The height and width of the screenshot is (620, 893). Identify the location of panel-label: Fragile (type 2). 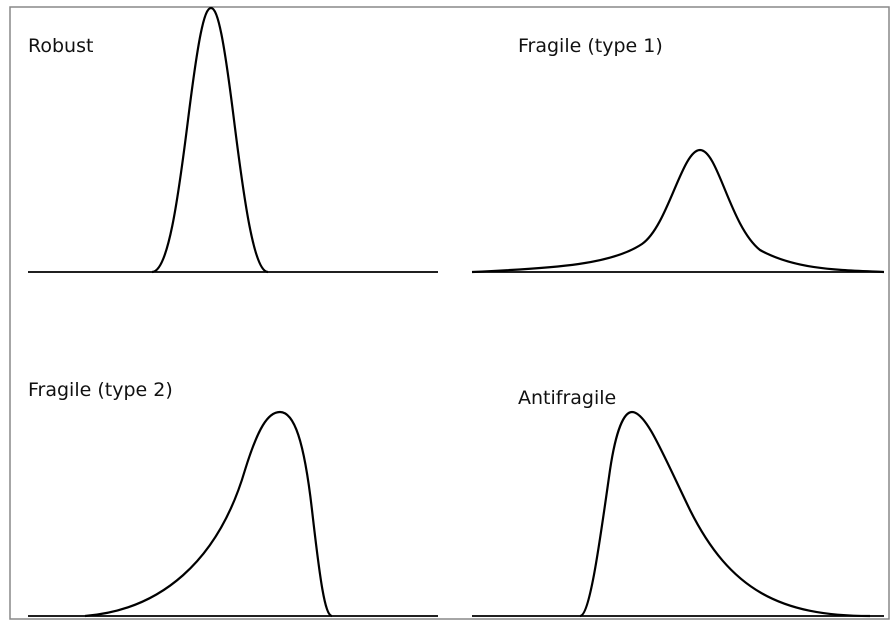
(100, 390).